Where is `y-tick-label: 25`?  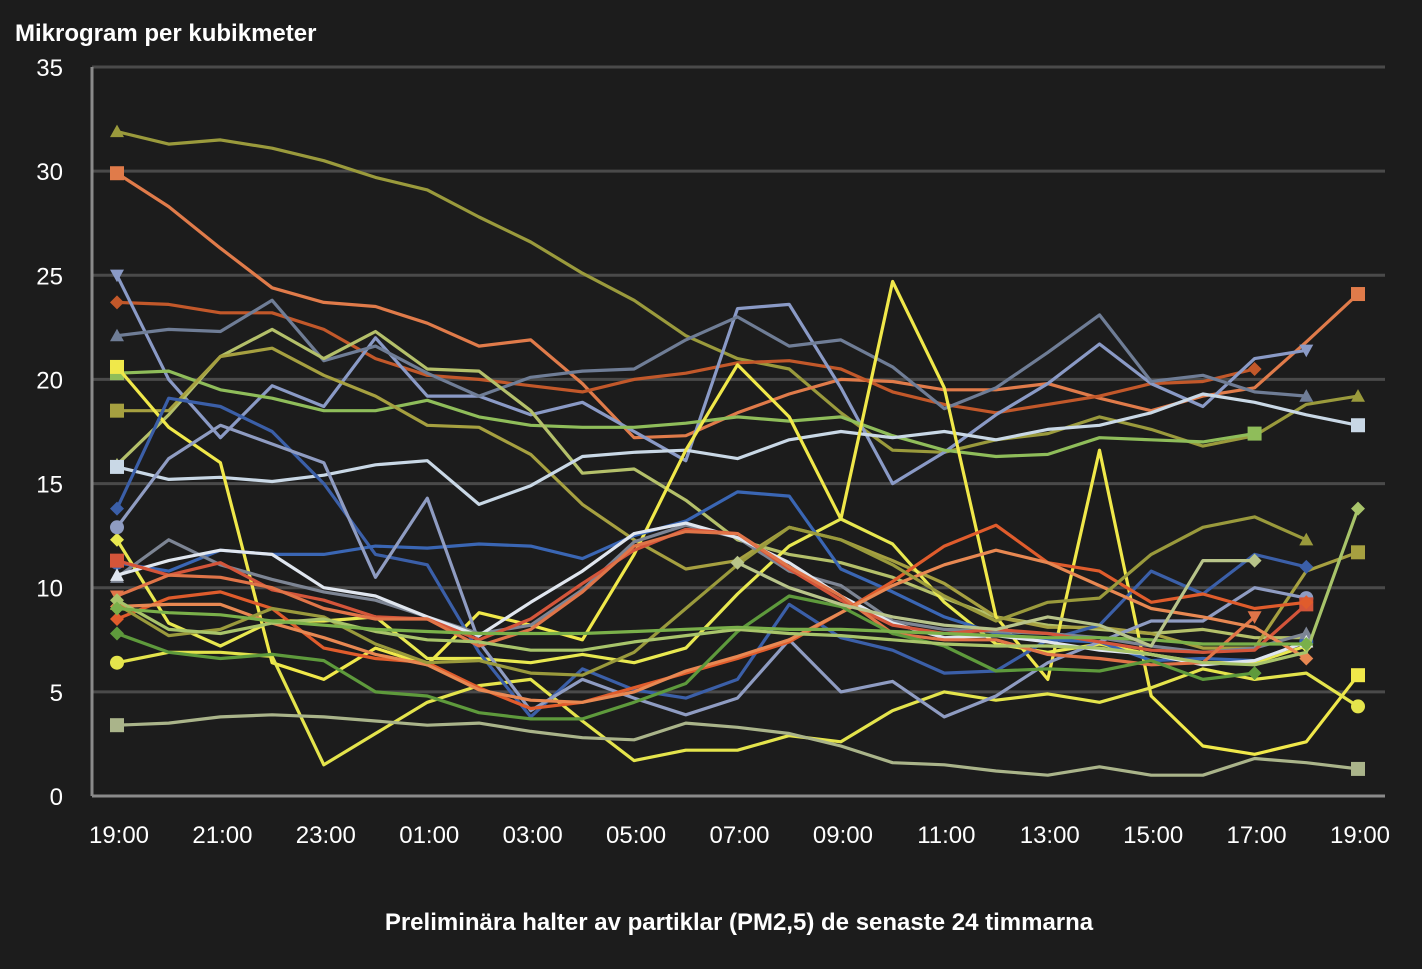
y-tick-label: 25 is located at coordinates (49, 276).